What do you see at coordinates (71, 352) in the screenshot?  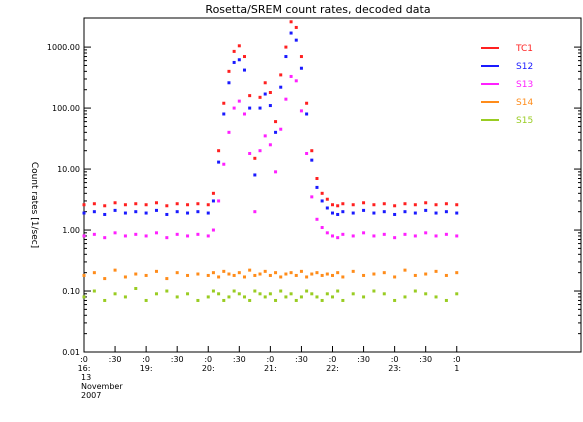 I see `y-tick-label: 0.01` at bounding box center [71, 352].